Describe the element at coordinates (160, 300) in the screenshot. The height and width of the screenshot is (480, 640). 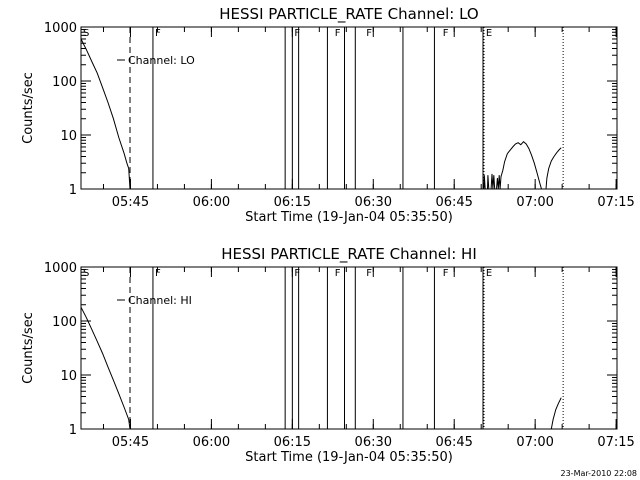
I see `legend-label: Channel: HI` at that location.